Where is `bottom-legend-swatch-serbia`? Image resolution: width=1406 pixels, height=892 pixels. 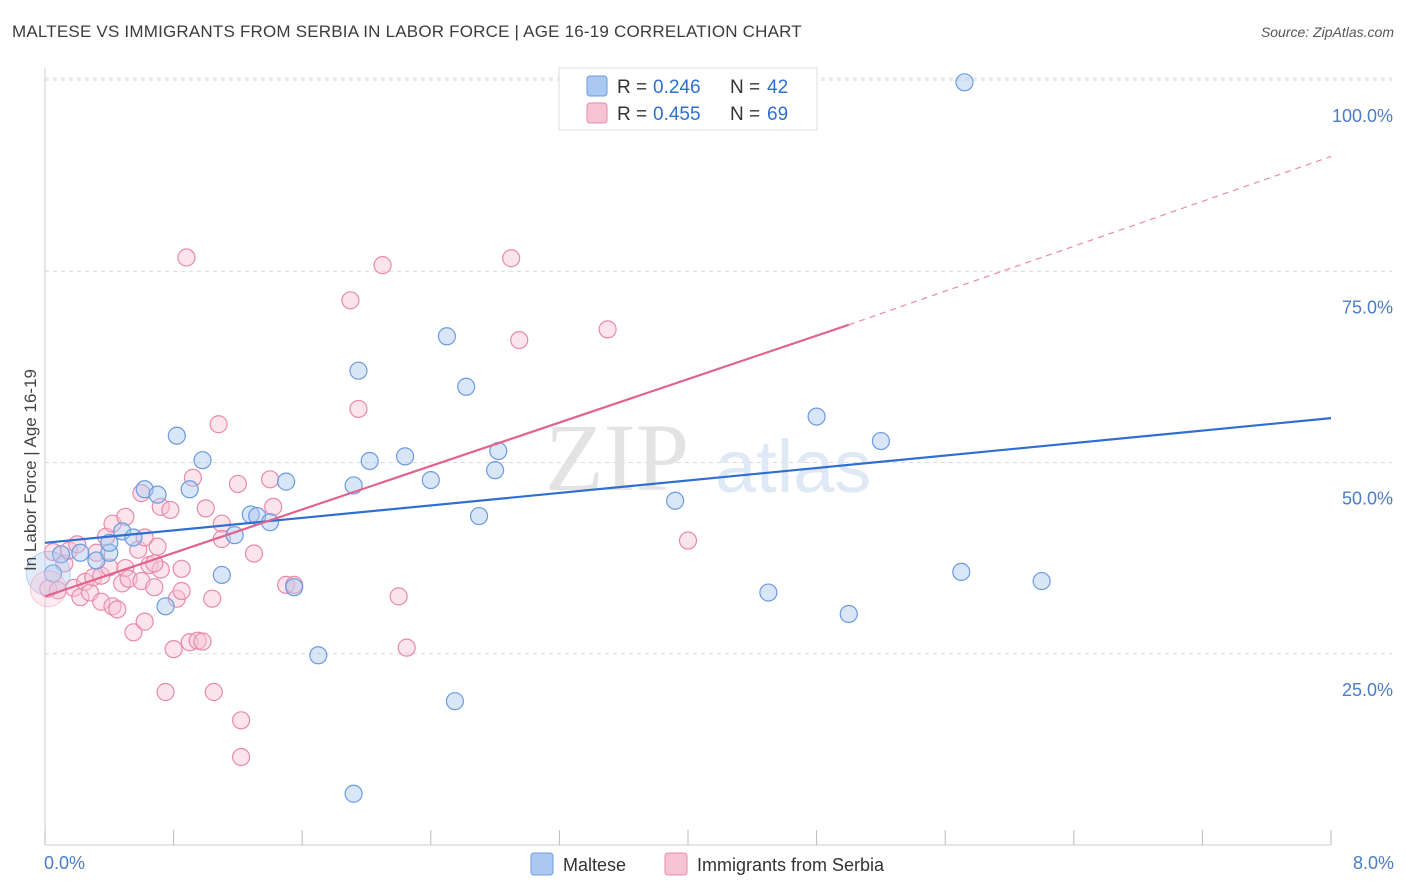 bottom-legend-swatch-serbia is located at coordinates (676, 864).